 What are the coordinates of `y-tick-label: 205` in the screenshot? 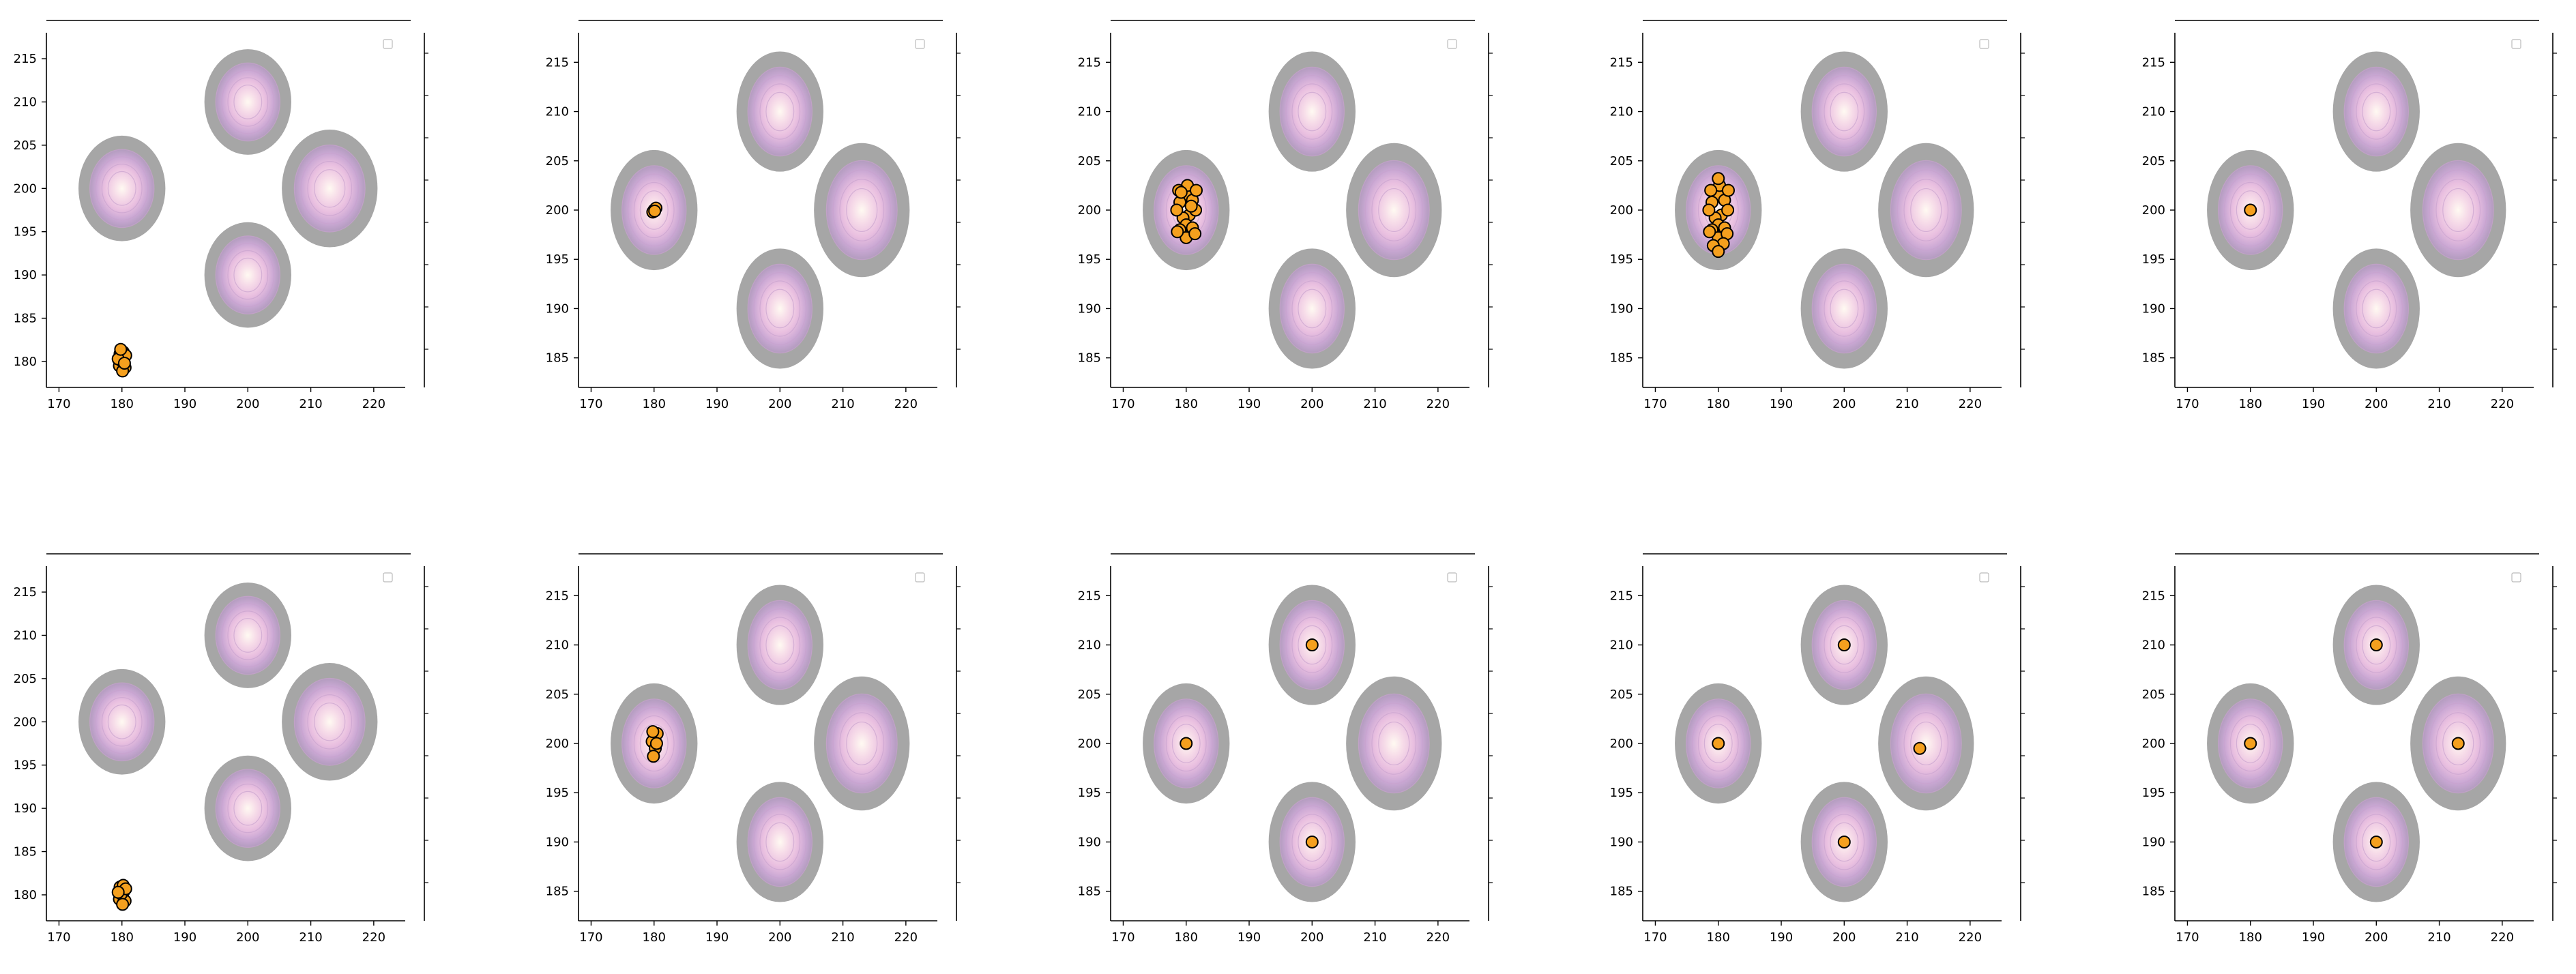 It's located at (25, 679).